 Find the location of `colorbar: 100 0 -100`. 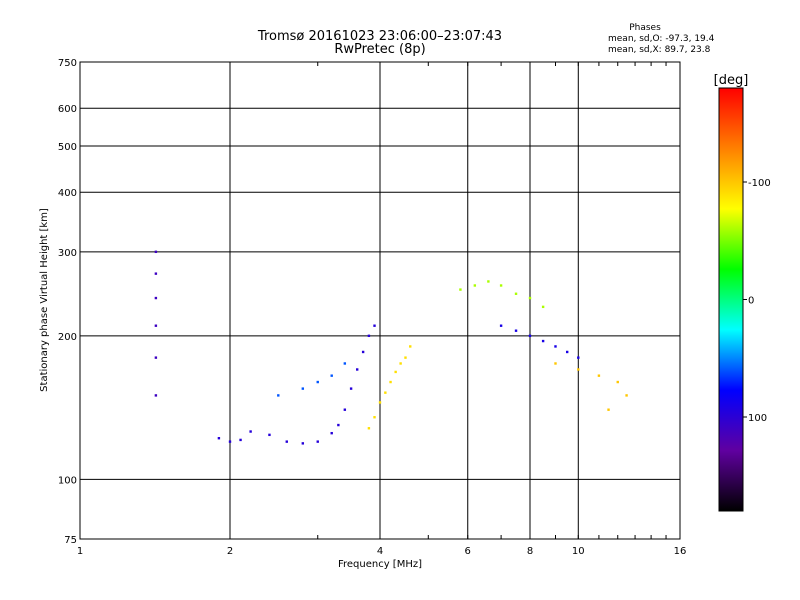

colorbar: 100 0 -100 is located at coordinates (744, 299).